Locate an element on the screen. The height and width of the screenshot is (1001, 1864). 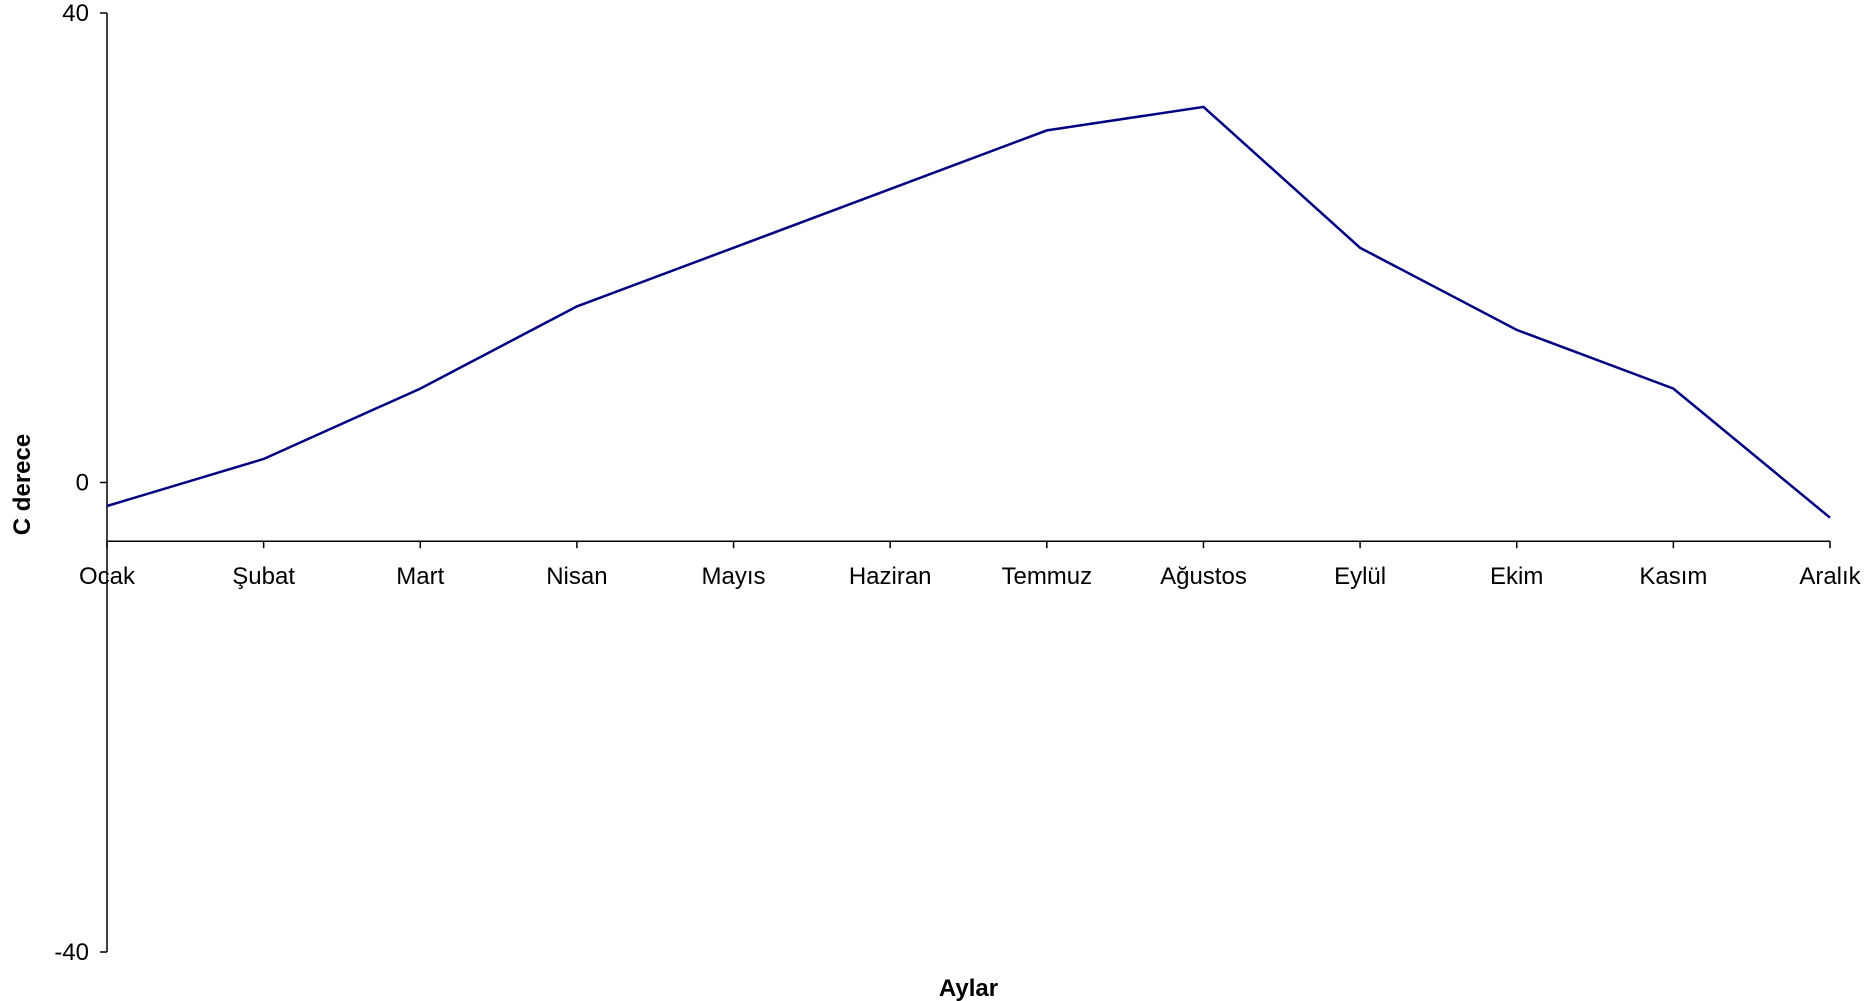
x-tick-label: Mart is located at coordinates (420, 576).